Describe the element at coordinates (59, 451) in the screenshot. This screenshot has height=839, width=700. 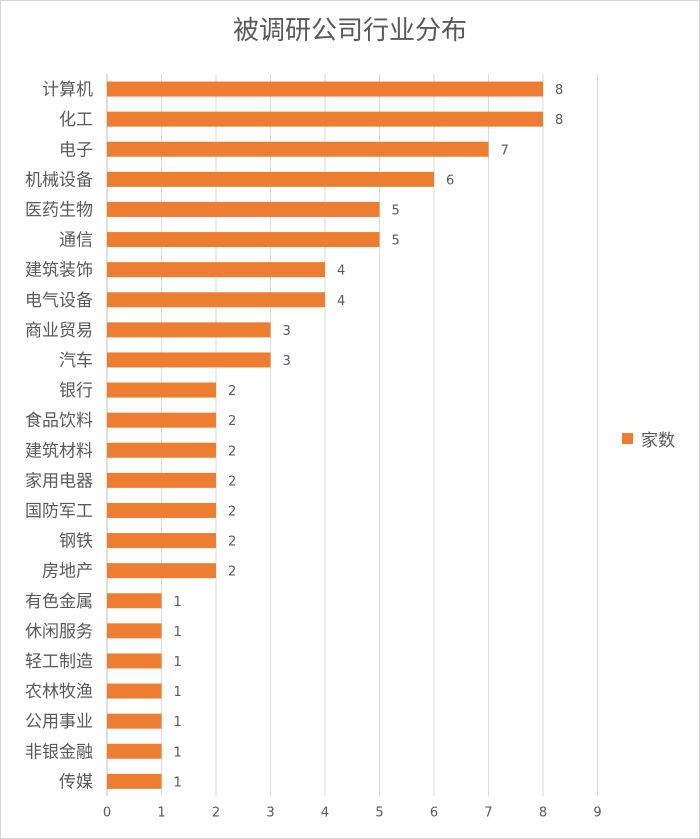
I see `category-label: 建筑材料` at that location.